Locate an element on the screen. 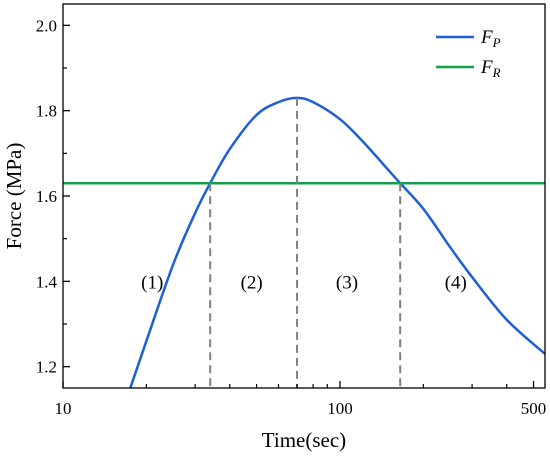  region-label-2: (2) is located at coordinates (252, 282).